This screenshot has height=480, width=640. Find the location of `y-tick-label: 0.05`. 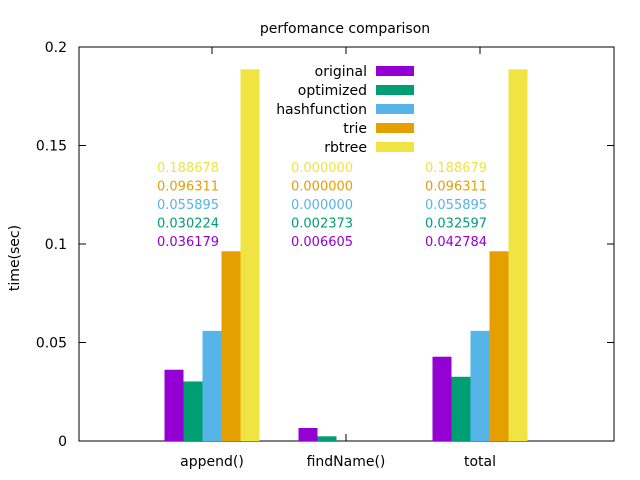

y-tick-label: 0.05 is located at coordinates (51, 344).